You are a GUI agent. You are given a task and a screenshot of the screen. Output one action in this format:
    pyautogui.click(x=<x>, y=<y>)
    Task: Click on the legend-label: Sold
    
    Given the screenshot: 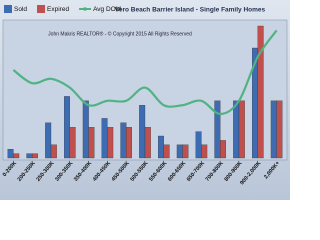 What is the action you would take?
    pyautogui.click(x=20, y=9)
    